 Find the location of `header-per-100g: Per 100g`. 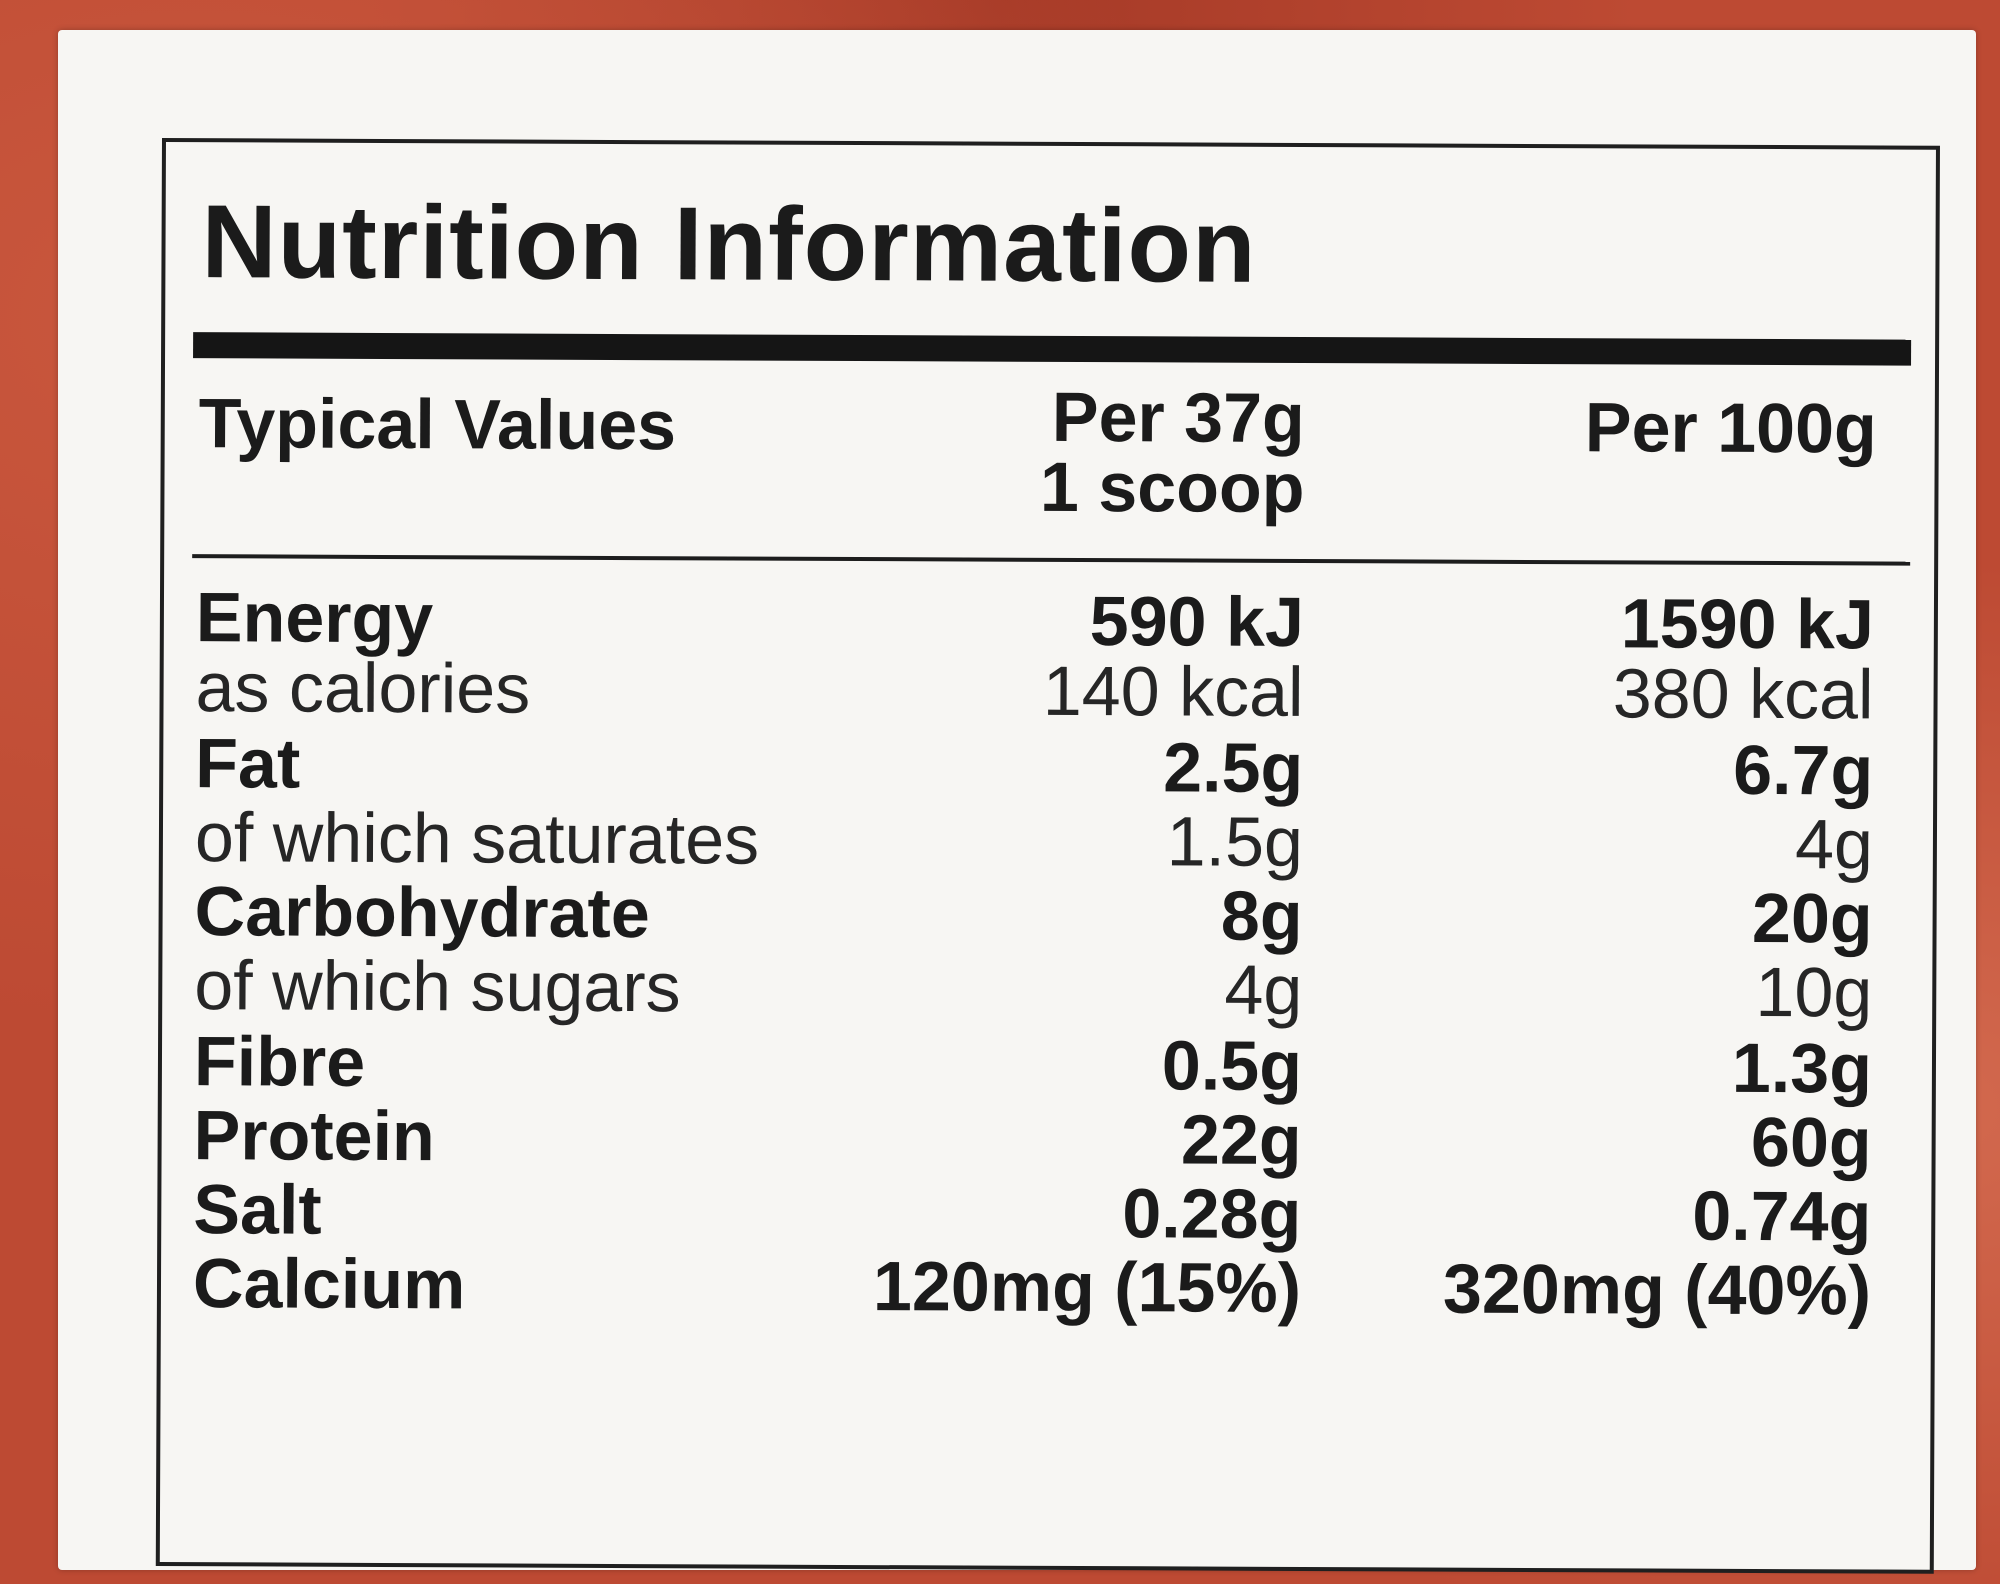

header-per-100g: Per 100g is located at coordinates (1730, 428).